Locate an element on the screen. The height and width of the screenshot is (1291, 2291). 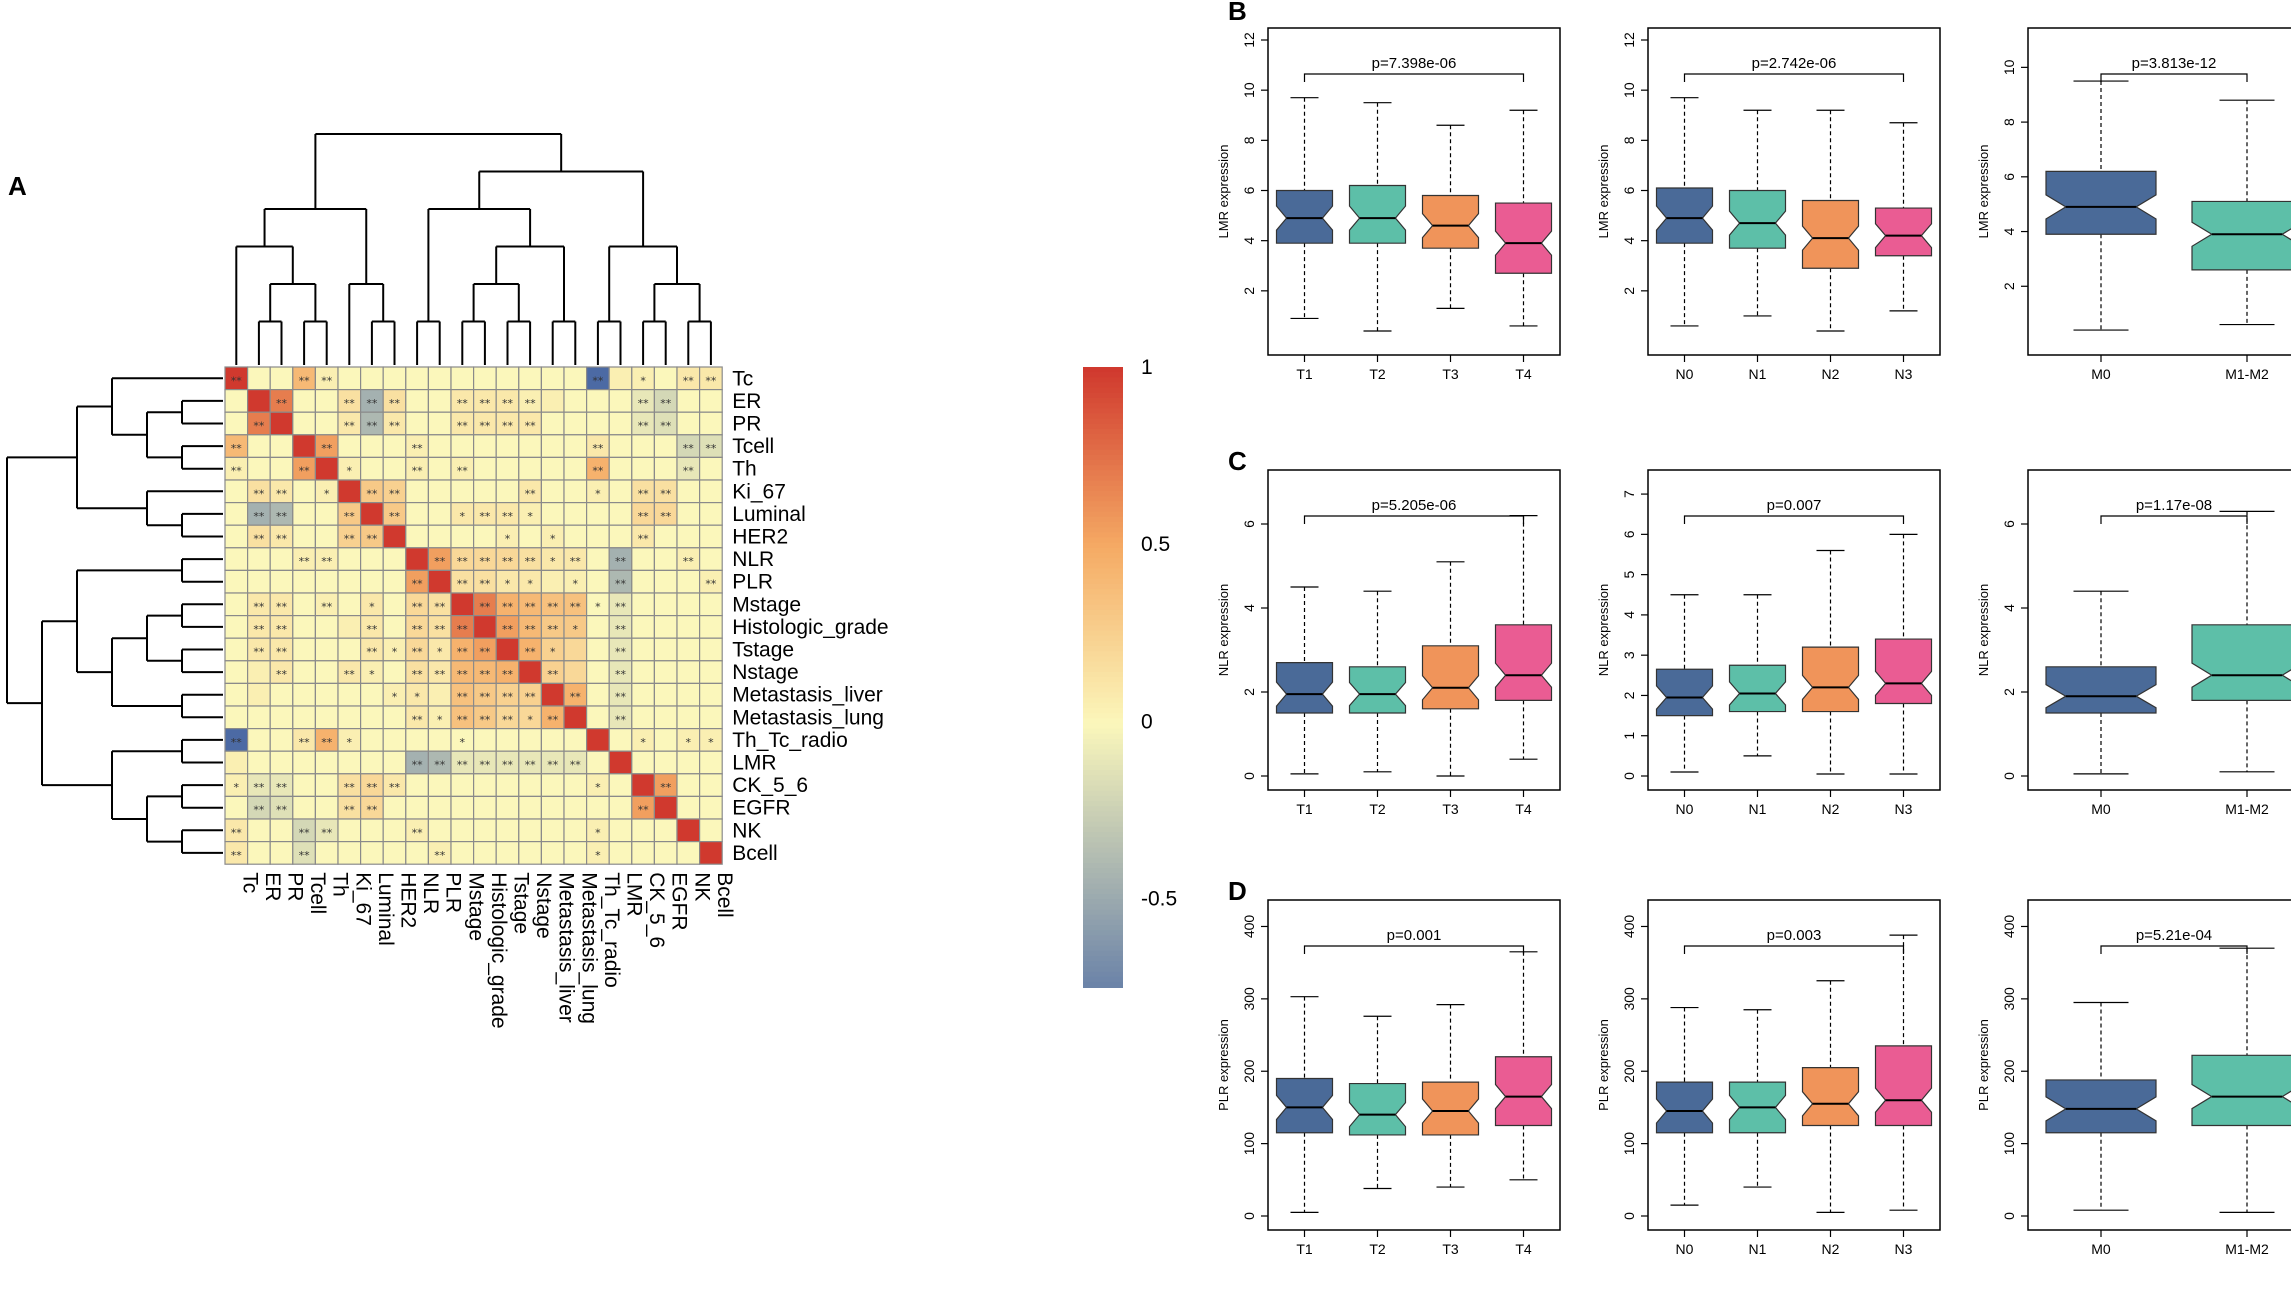
y-tick-label: 2 is located at coordinates (1629, 695).